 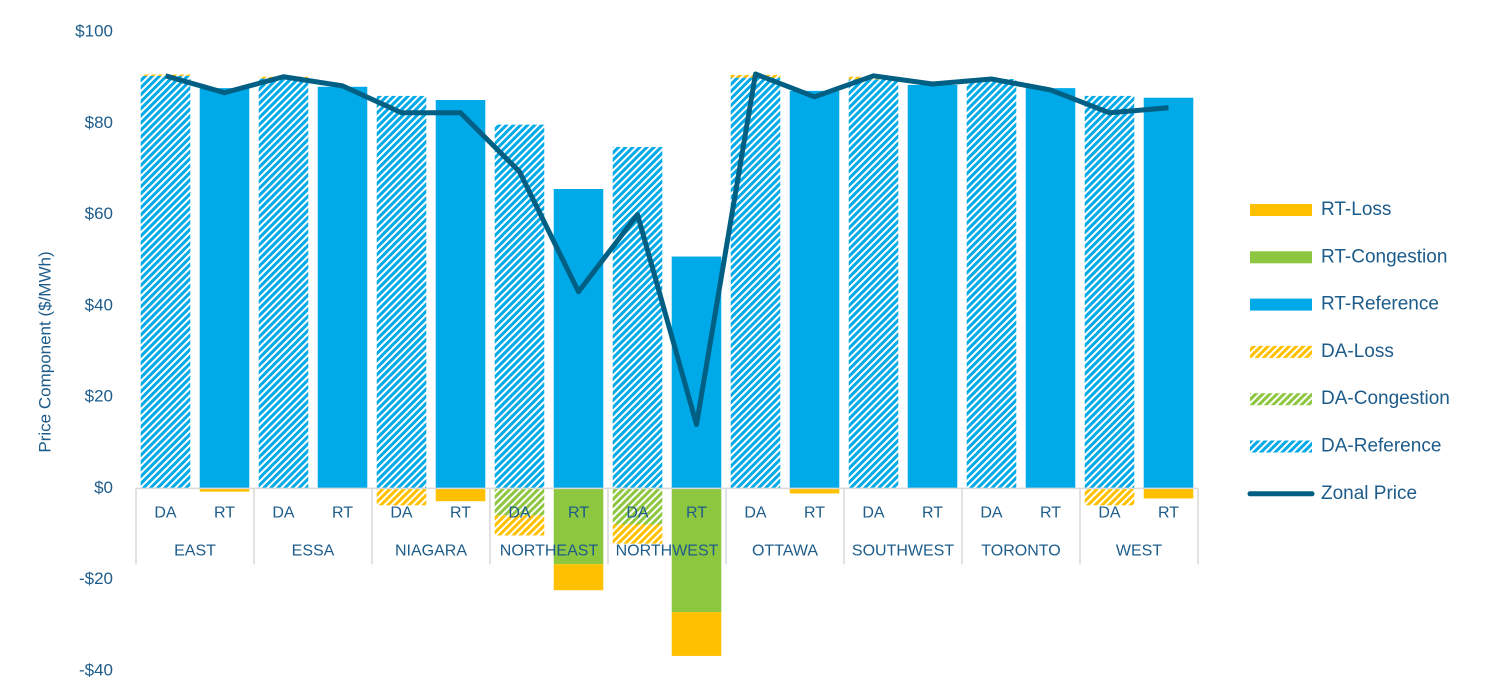 I want to click on x-group-label: TORONTO, so click(x=1020, y=551).